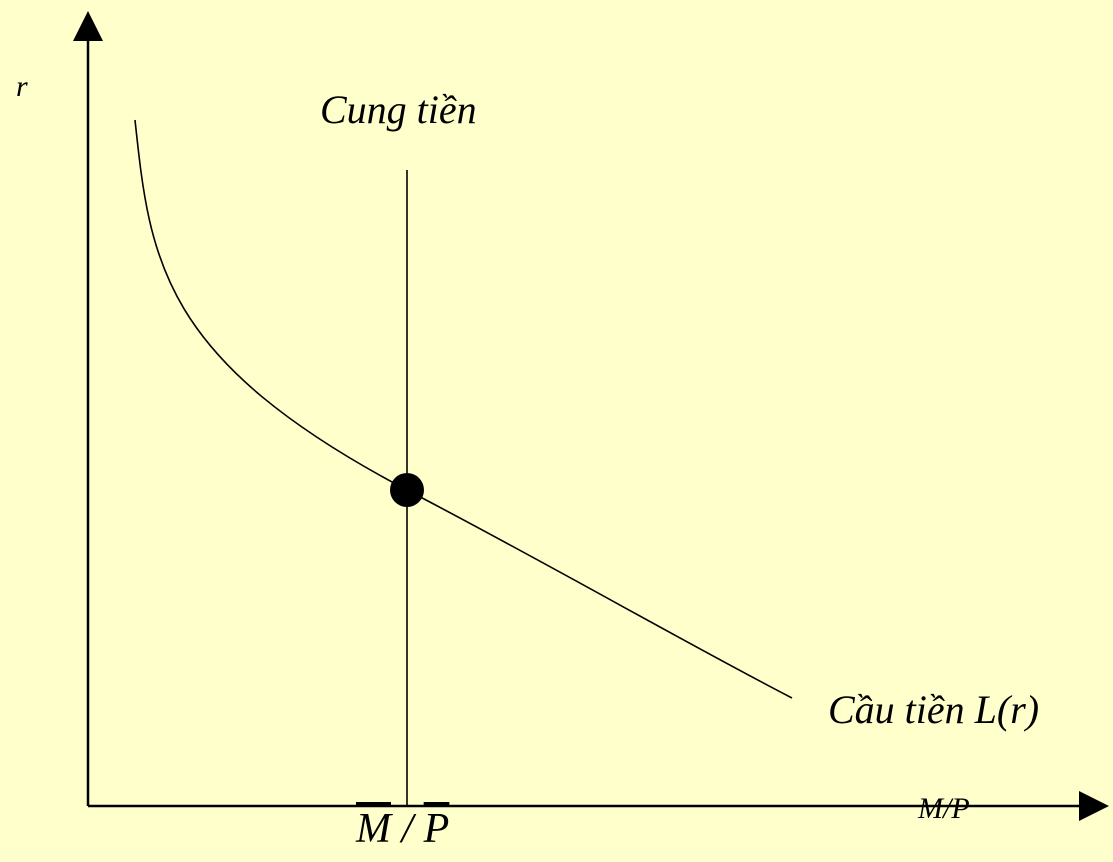  What do you see at coordinates (407, 490) in the screenshot?
I see `equilibrium-point` at bounding box center [407, 490].